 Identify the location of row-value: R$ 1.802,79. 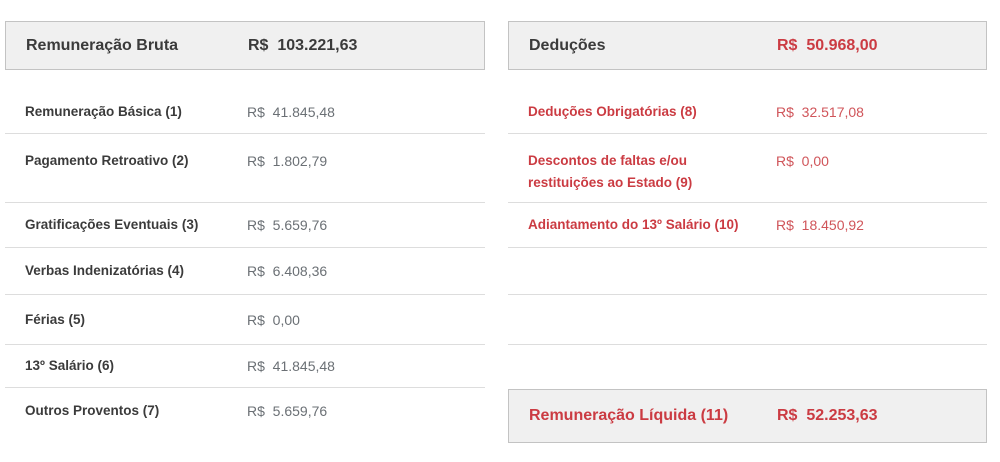
(287, 161).